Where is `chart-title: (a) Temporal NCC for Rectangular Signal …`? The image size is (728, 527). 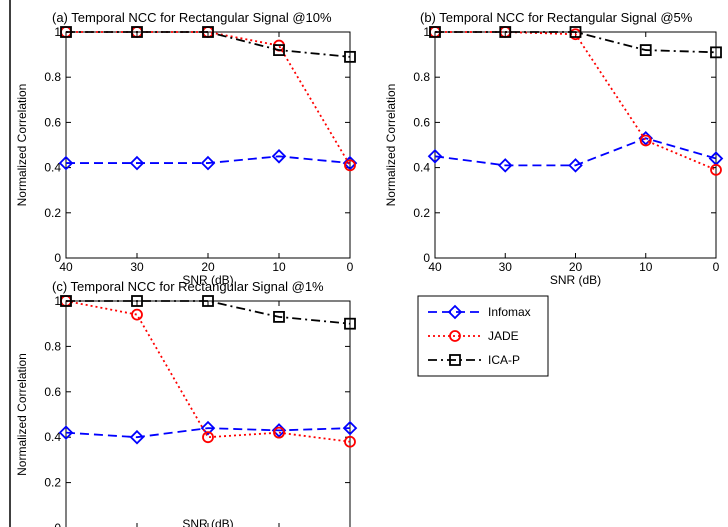 chart-title: (a) Temporal NCC for Rectangular Signal … is located at coordinates (192, 17).